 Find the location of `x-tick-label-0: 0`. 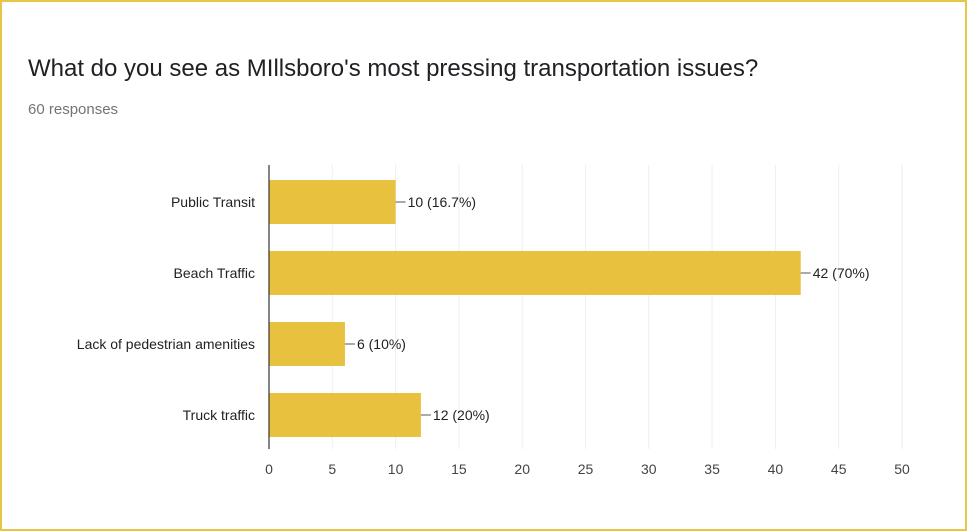

x-tick-label-0: 0 is located at coordinates (269, 469).